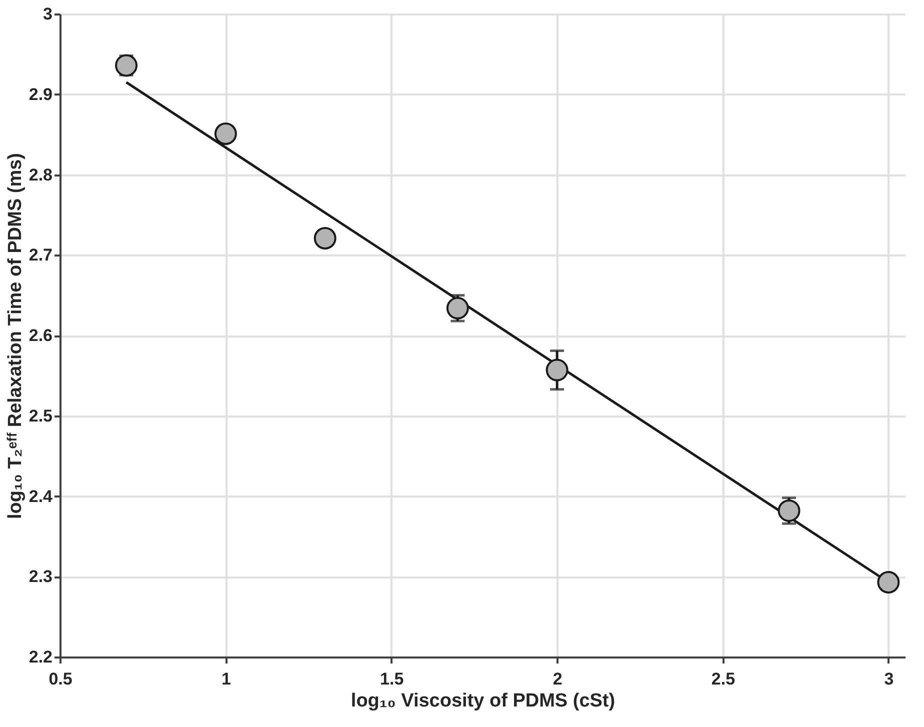 This screenshot has height=727, width=924. Describe the element at coordinates (557, 679) in the screenshot. I see `x-tick-label: 2` at that location.